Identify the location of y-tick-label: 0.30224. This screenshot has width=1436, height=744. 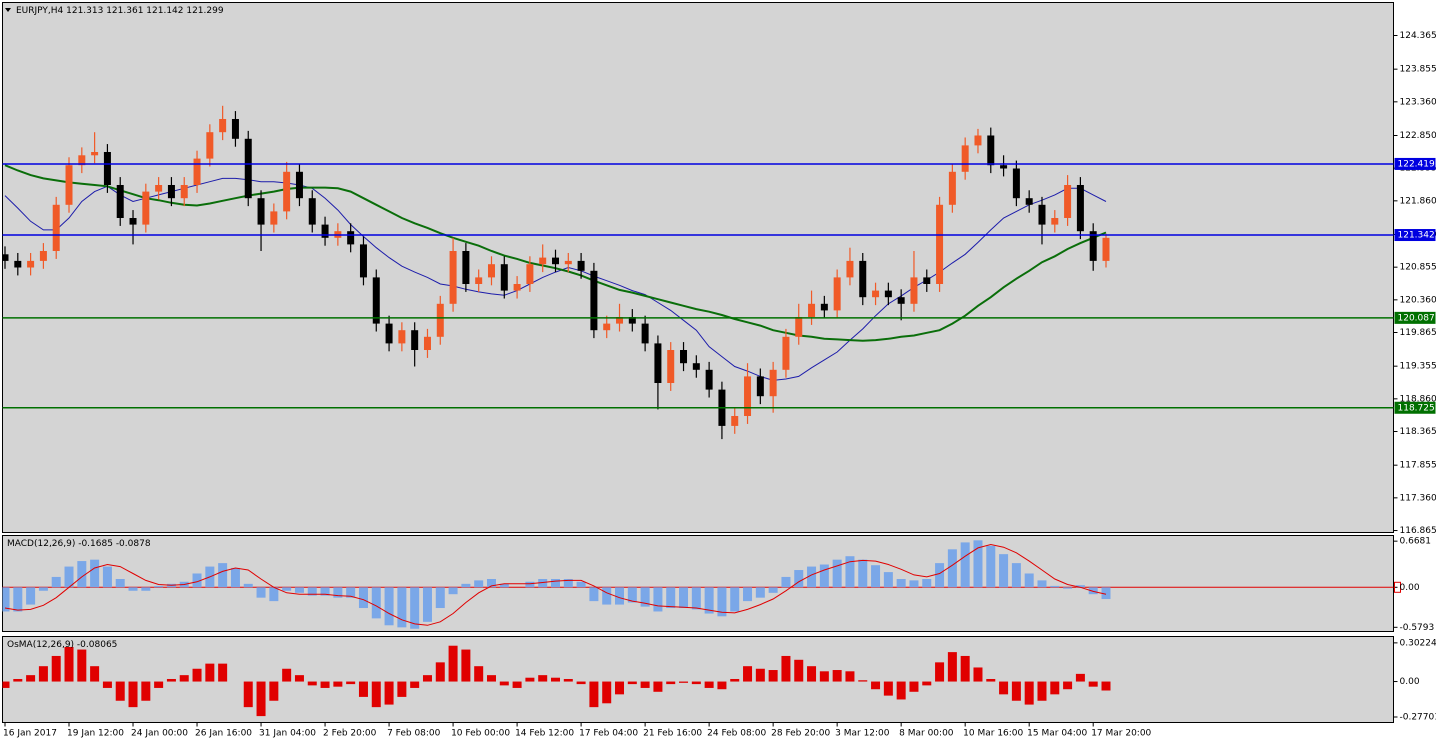
(1418, 643).